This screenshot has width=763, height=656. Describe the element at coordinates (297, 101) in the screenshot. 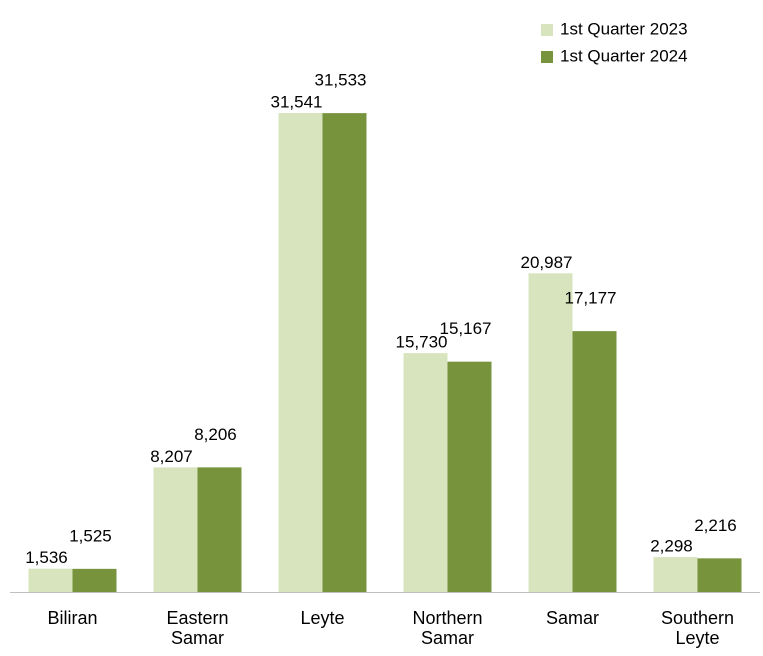

I see `value-label: 31,541` at that location.